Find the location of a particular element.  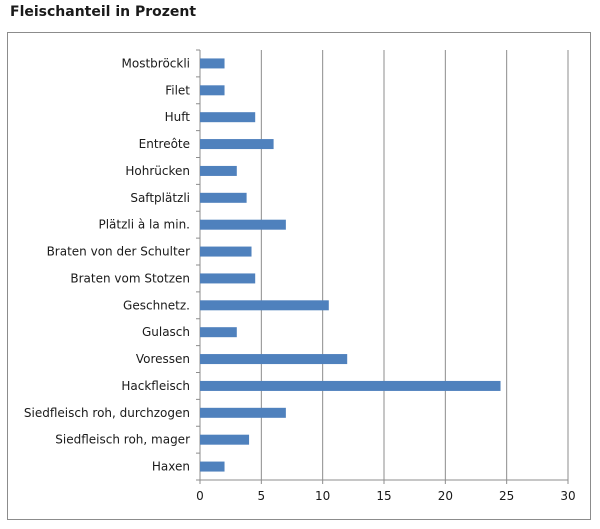

x-tick-label: 30 is located at coordinates (567, 496).